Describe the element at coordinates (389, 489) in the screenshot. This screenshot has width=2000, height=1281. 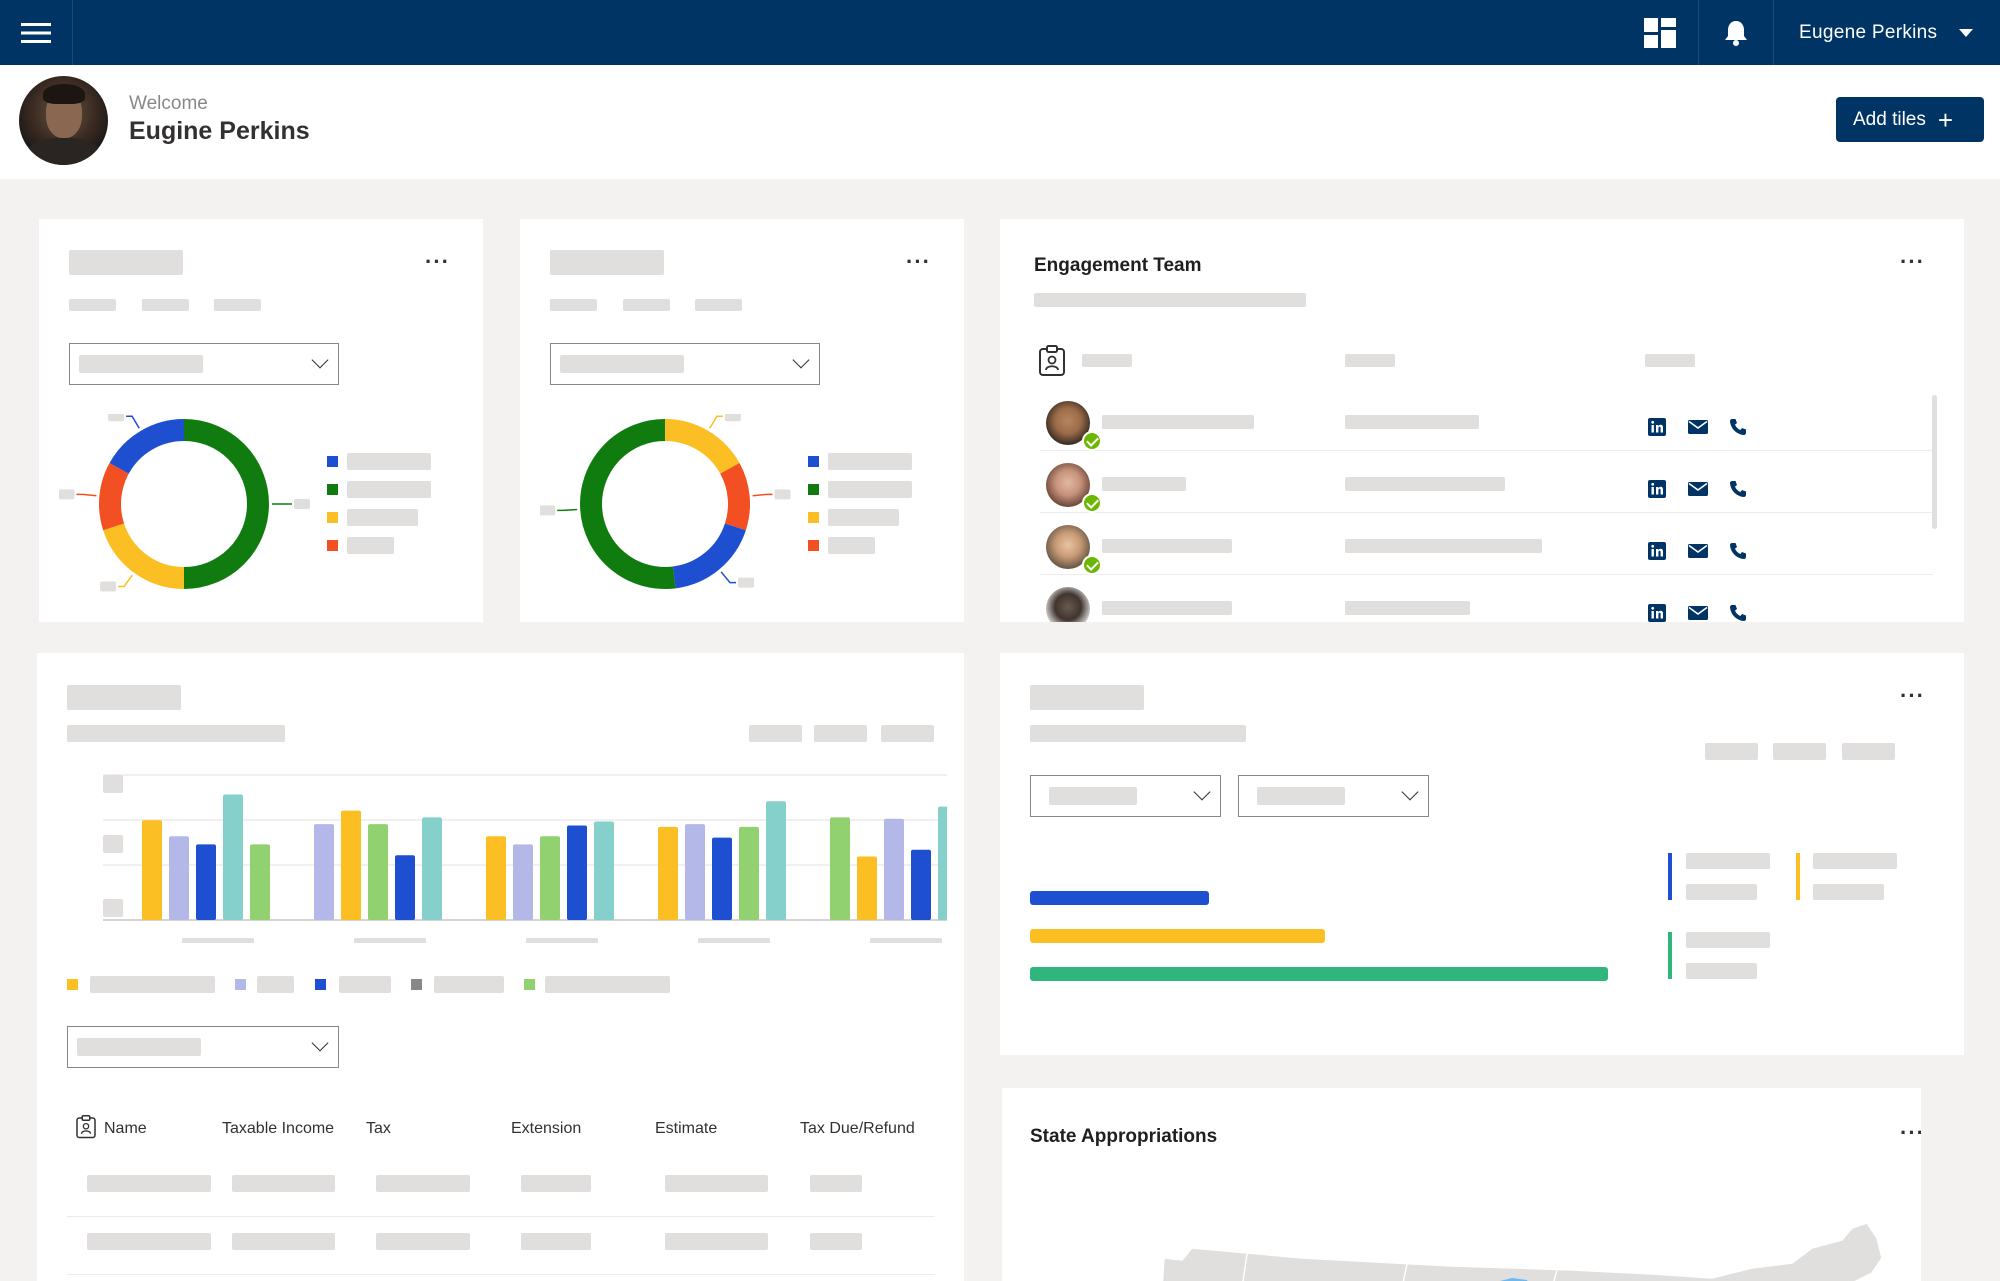
I see `legend-label-placeholder` at that location.